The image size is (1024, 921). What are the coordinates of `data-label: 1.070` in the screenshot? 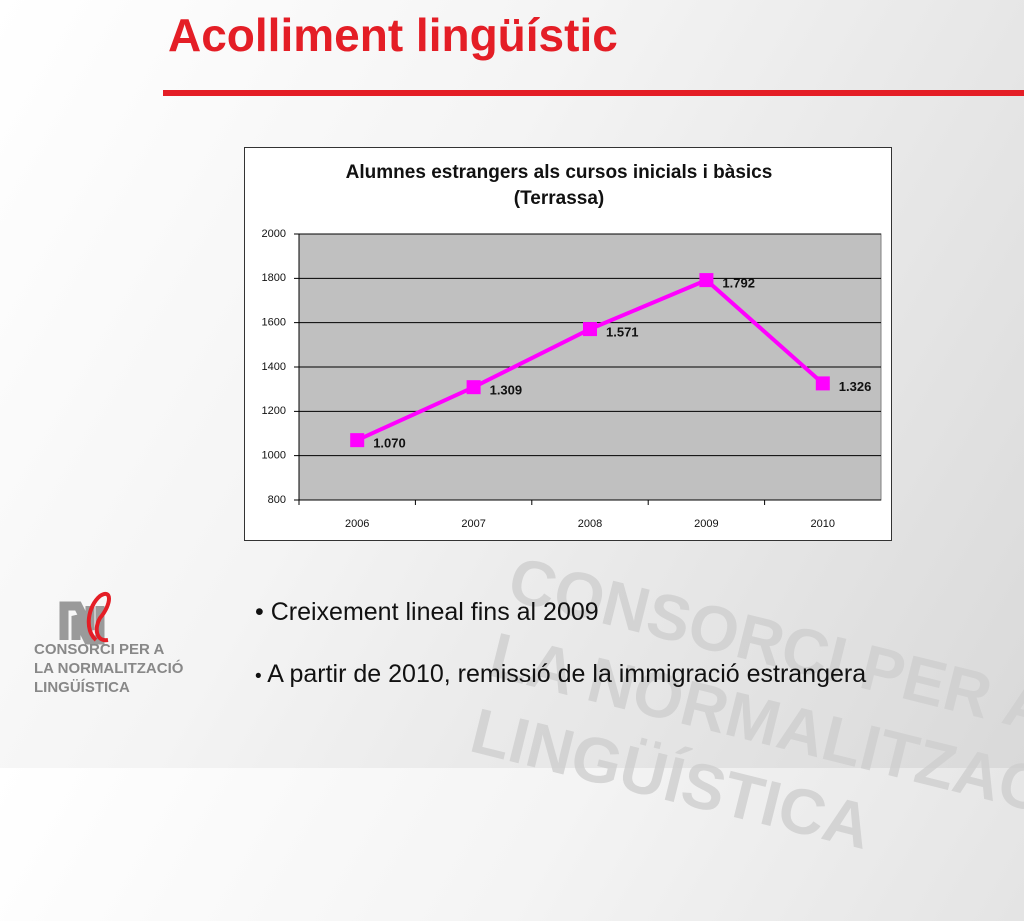 It's located at (389, 443).